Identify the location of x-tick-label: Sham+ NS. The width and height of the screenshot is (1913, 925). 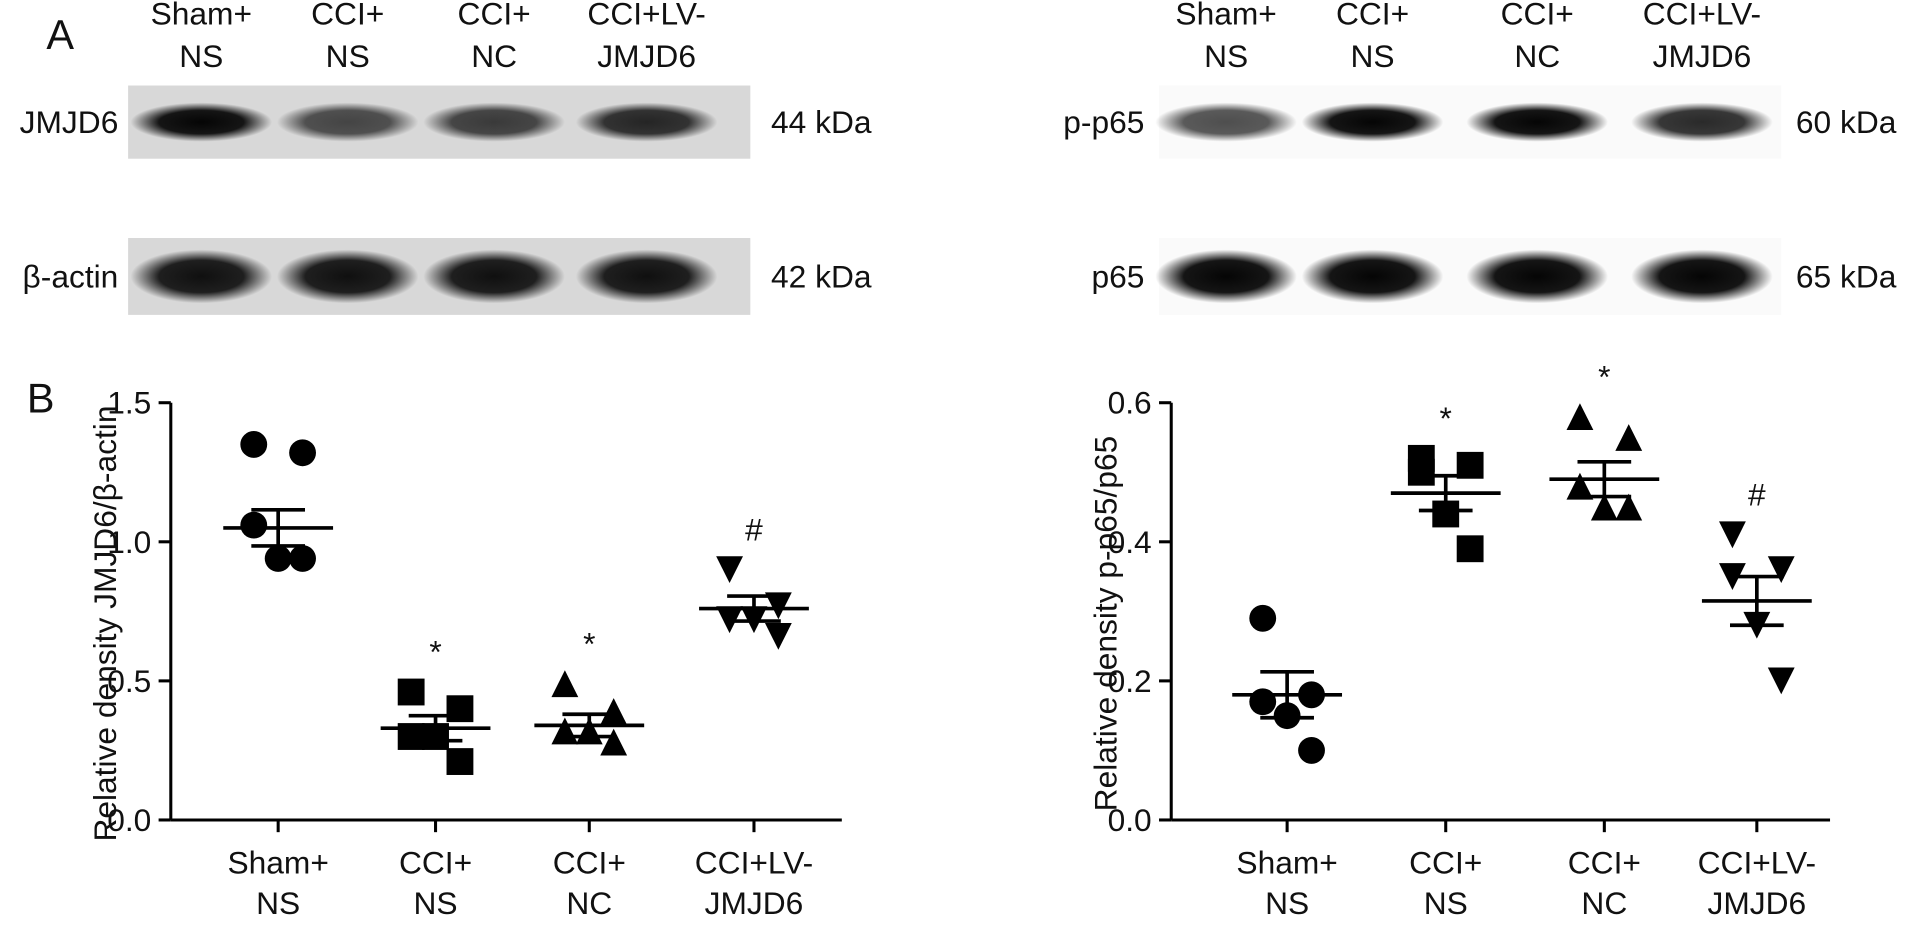
(277, 883).